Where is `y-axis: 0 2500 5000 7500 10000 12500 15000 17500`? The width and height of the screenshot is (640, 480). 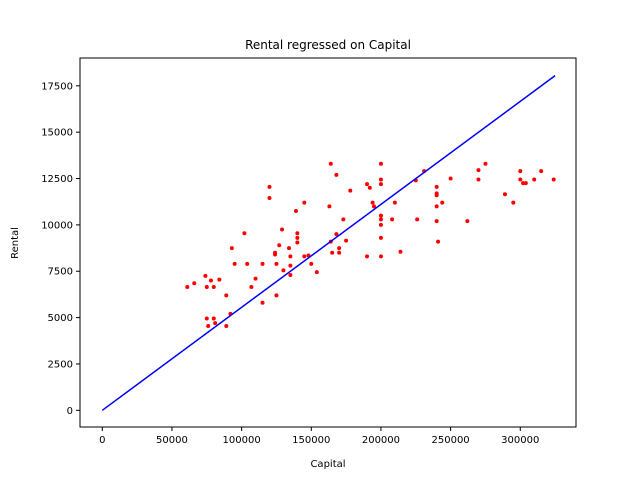
y-axis: 0 2500 5000 7500 10000 12500 15000 17500 is located at coordinates (60, 249).